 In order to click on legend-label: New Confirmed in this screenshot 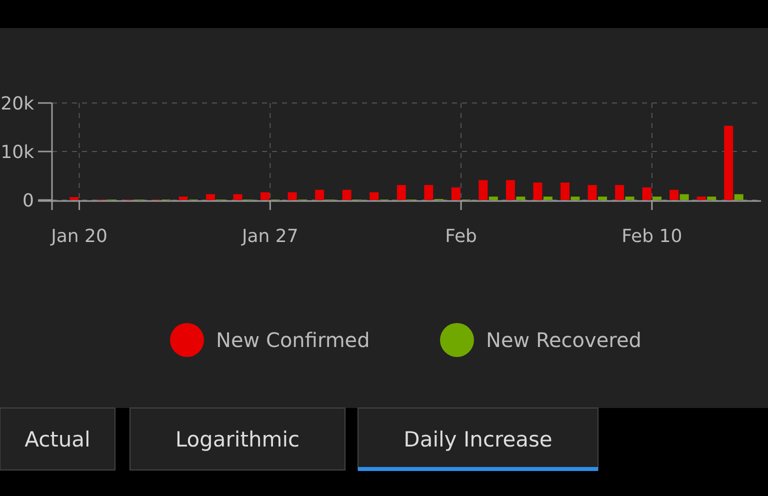, I will do `click(293, 340)`.